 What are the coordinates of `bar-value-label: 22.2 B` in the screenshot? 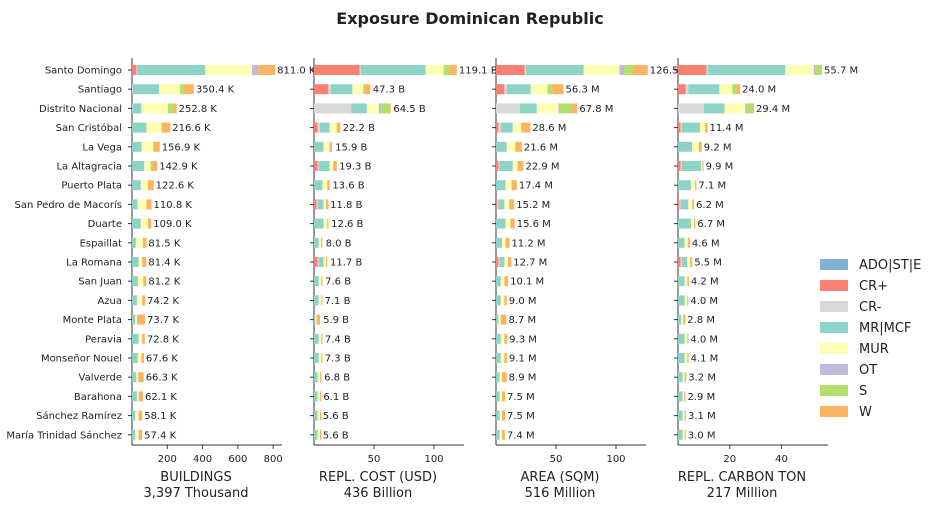 It's located at (359, 128).